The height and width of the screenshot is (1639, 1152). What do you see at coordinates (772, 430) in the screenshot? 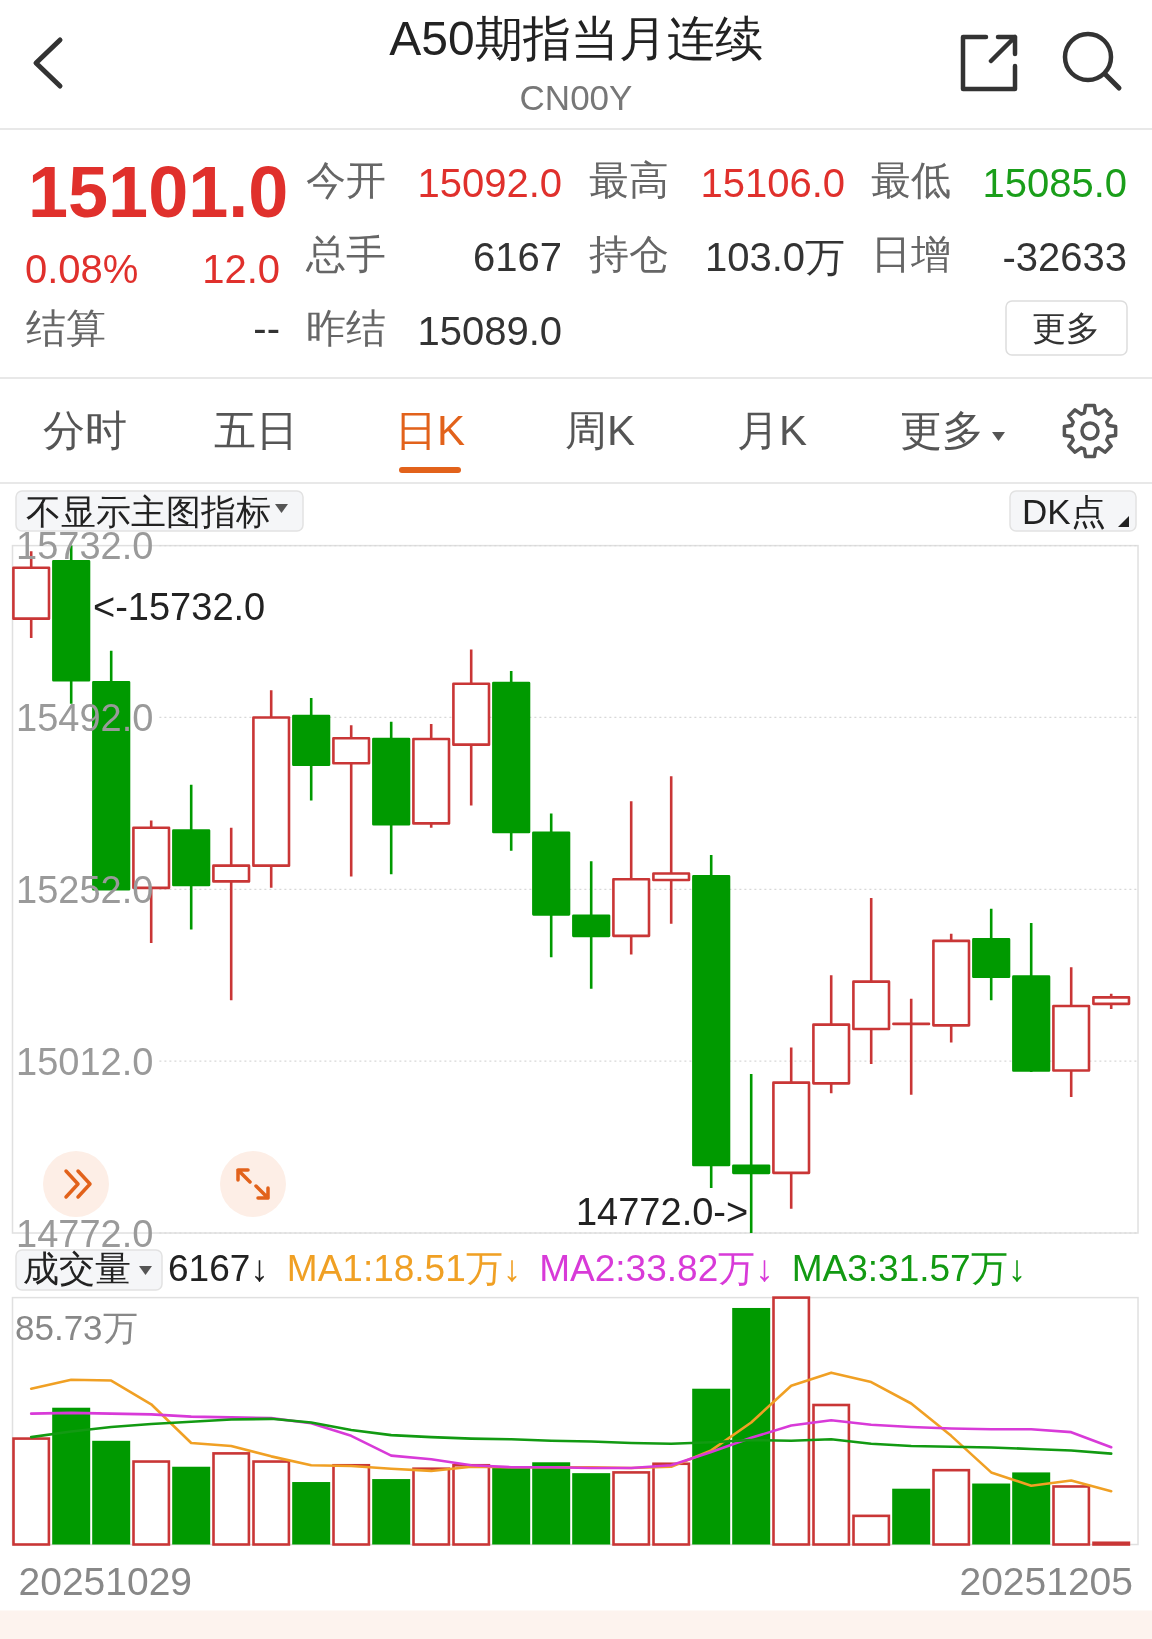
I see `text: 月K` at bounding box center [772, 430].